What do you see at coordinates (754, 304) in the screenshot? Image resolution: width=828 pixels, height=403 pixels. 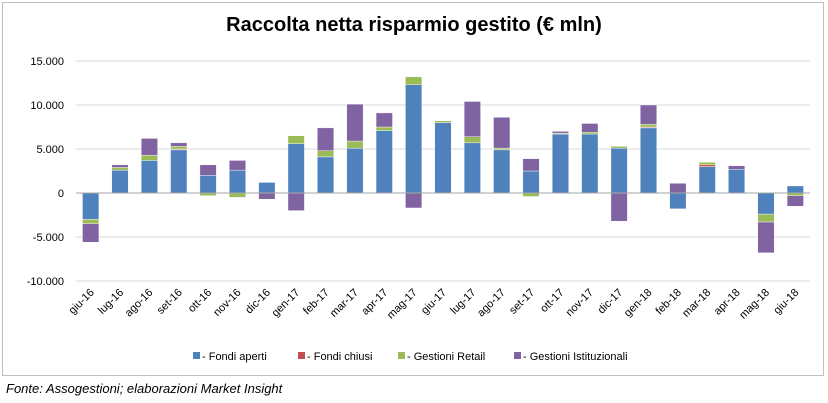 I see `x-tick-label: mag-18` at bounding box center [754, 304].